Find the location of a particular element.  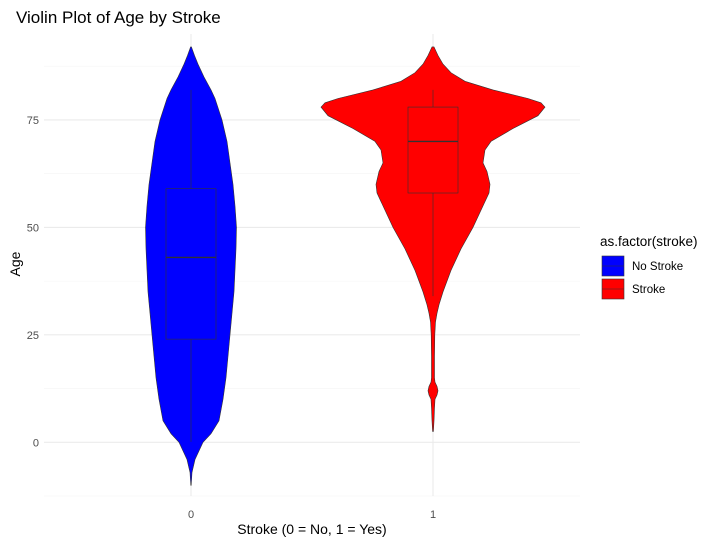

chart-title: Violin Plot of Age by Stroke is located at coordinates (118, 17).